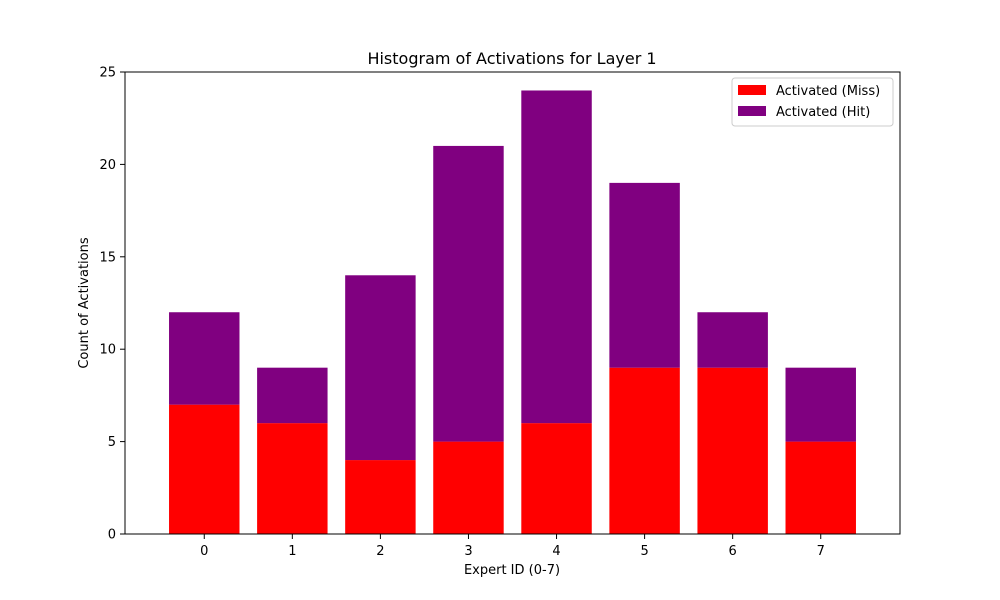 The image size is (1000, 600). I want to click on x-tick-label: 3, so click(468, 551).